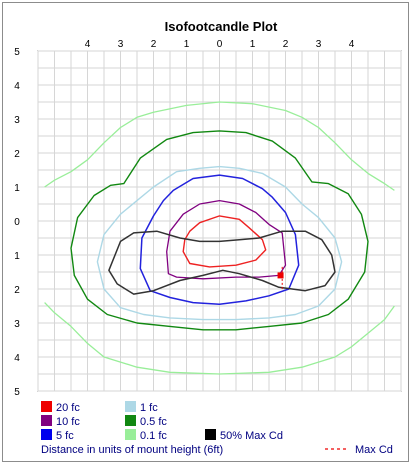 This screenshot has width=411, height=464. I want to click on legend-label: 5 fc, so click(65, 436).